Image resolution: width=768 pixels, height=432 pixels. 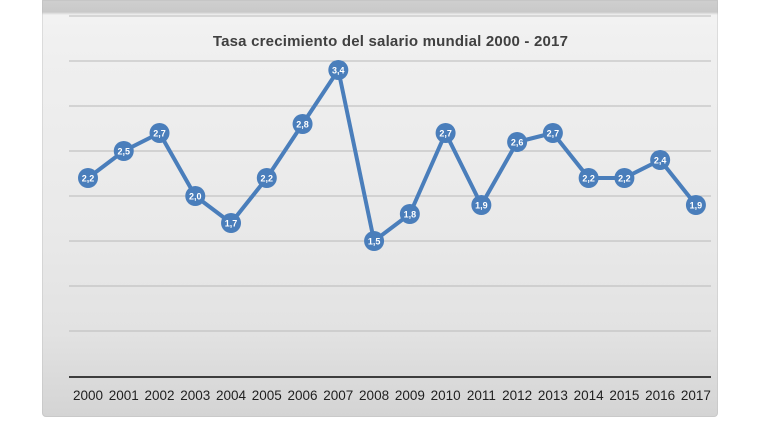 What do you see at coordinates (481, 395) in the screenshot?
I see `x-axis-tick-label: 2011` at bounding box center [481, 395].